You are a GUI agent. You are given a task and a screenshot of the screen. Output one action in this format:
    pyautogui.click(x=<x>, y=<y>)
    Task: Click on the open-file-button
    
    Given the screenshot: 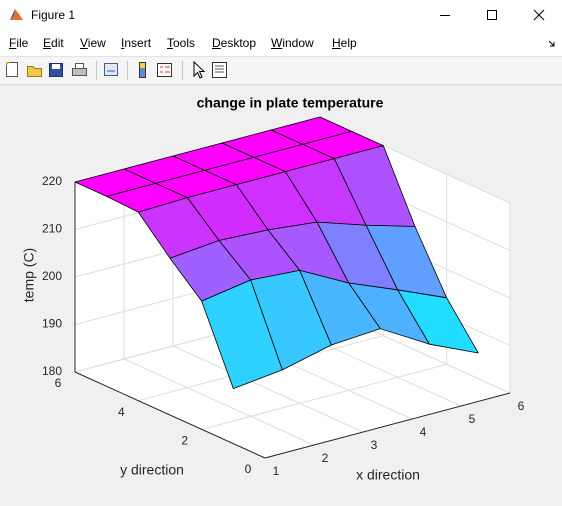 What is the action you would take?
    pyautogui.click(x=34, y=71)
    